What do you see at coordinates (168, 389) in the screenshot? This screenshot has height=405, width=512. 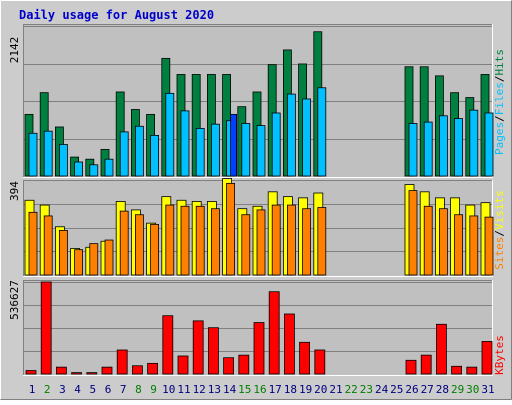 I see `day-label-10: 10` at bounding box center [168, 389].